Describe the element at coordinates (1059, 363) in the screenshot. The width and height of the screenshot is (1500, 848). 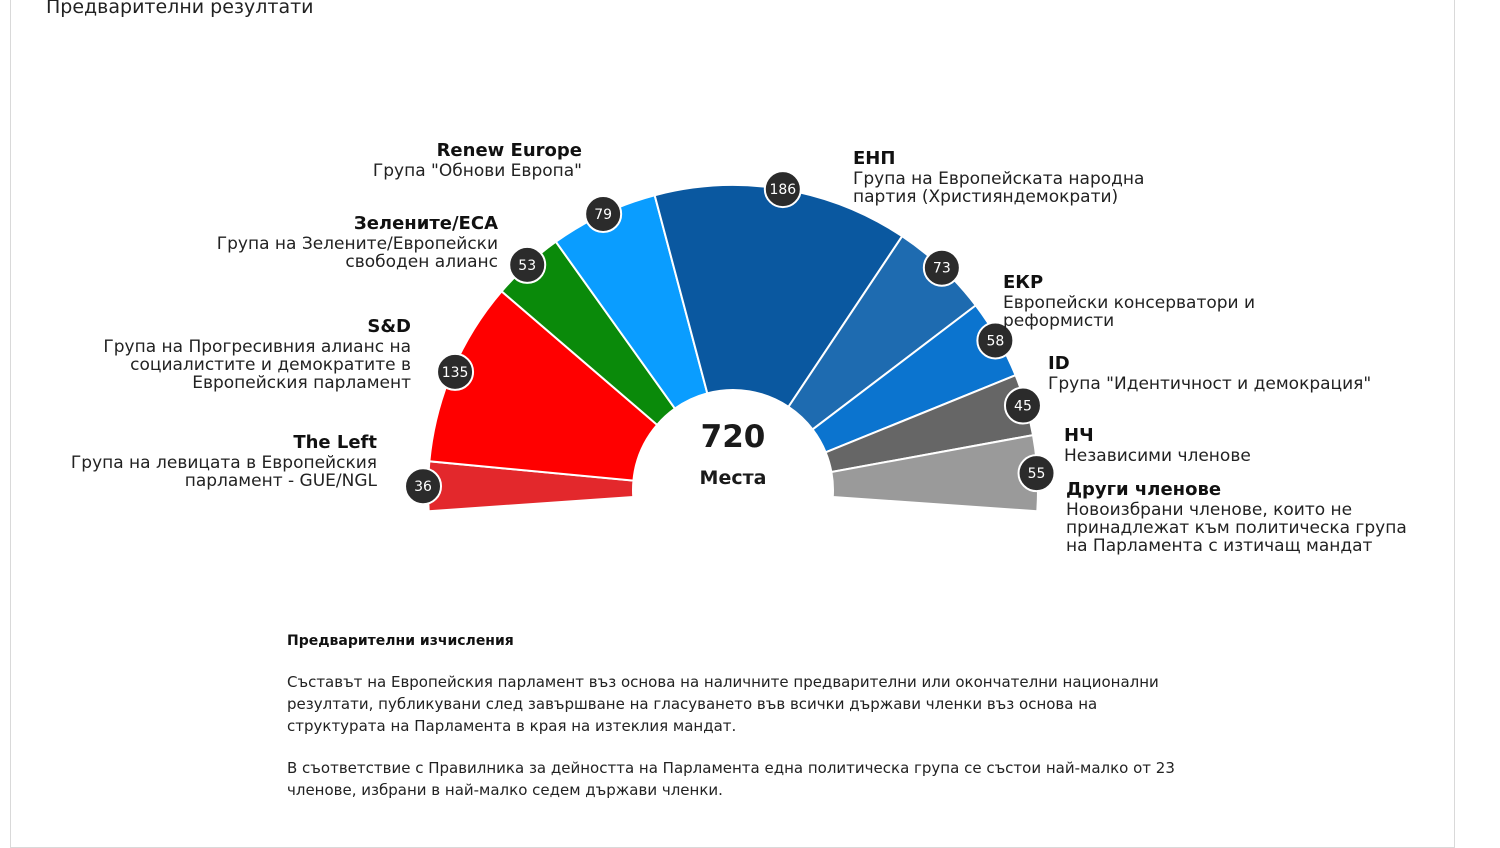
I see `group-name: ID` at that location.